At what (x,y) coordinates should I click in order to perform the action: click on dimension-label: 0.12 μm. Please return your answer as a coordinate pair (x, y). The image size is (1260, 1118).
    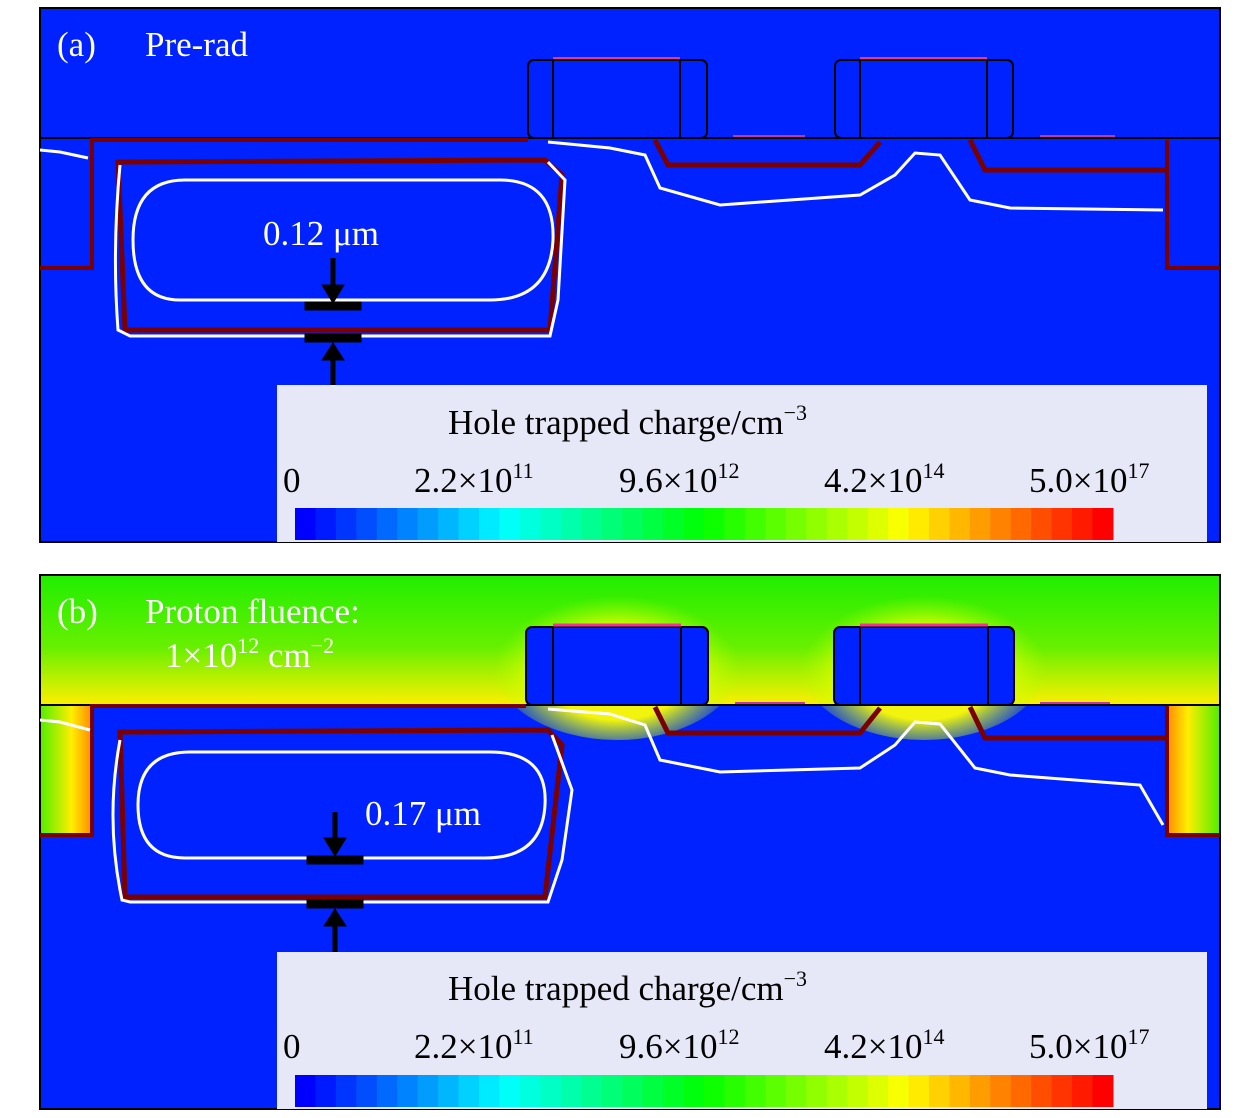
    Looking at the image, I should click on (321, 233).